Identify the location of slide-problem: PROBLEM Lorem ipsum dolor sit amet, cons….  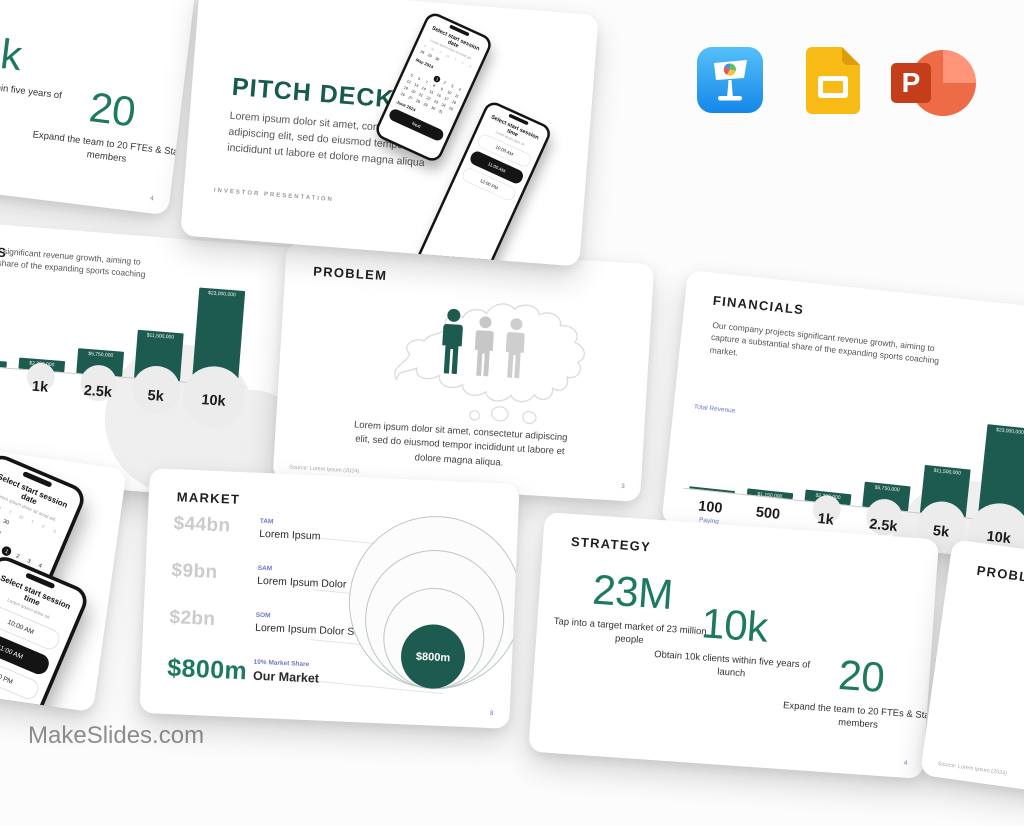
(463, 372).